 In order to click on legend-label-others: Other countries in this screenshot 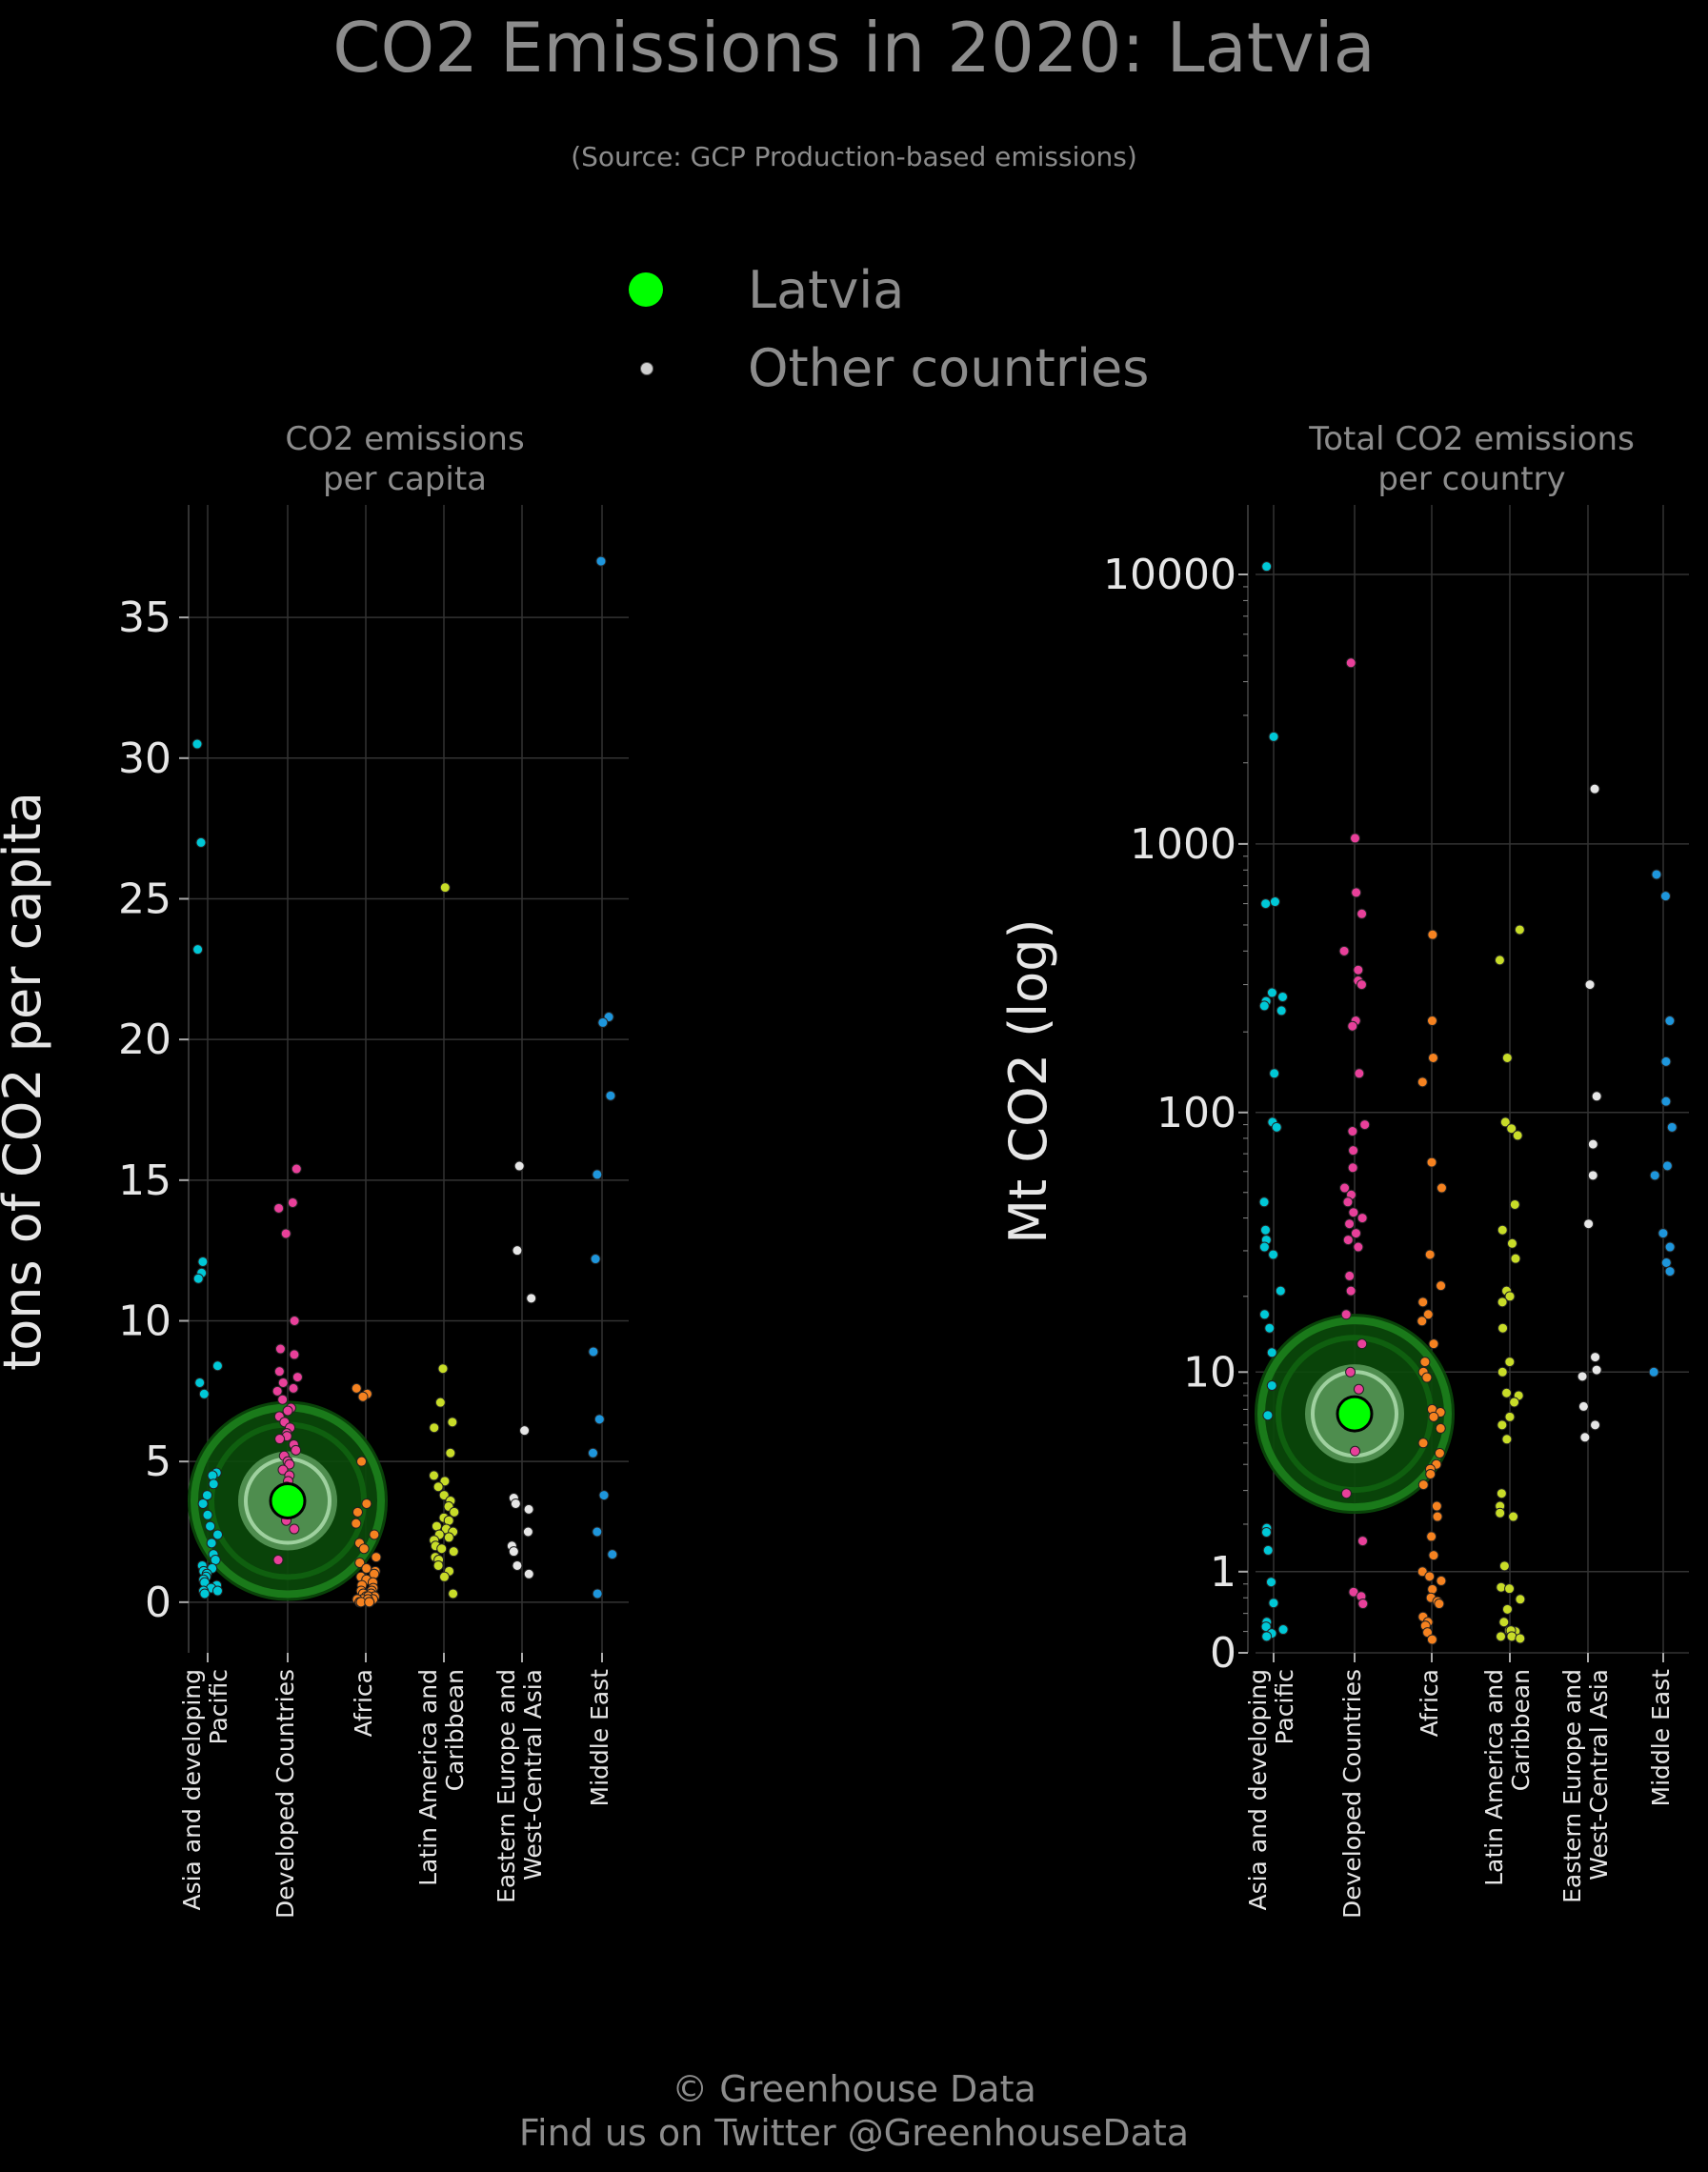, I will do `click(949, 367)`.